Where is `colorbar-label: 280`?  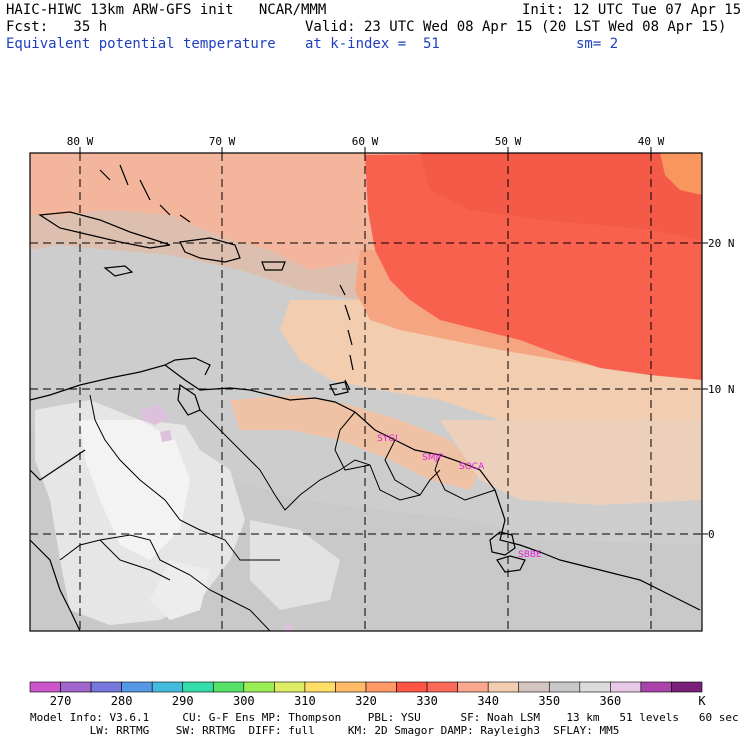 colorbar-label: 280 is located at coordinates (122, 701).